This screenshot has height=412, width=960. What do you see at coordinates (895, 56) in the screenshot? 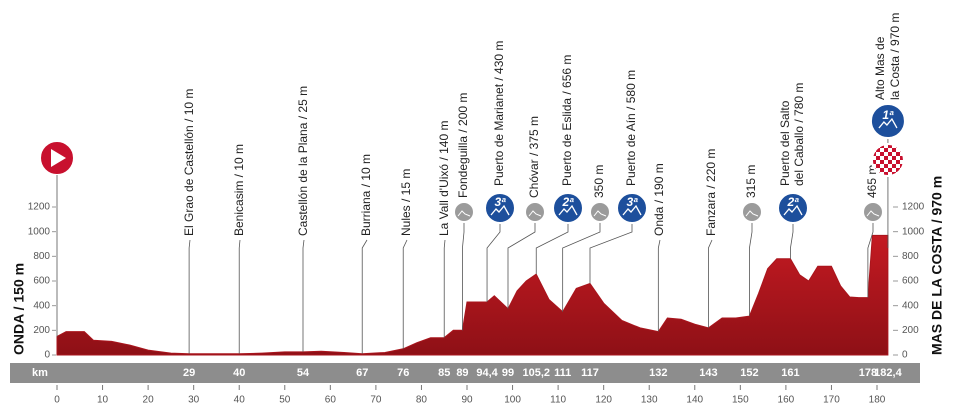
I see `waypoint-name: la Costa / 970 m` at bounding box center [895, 56].